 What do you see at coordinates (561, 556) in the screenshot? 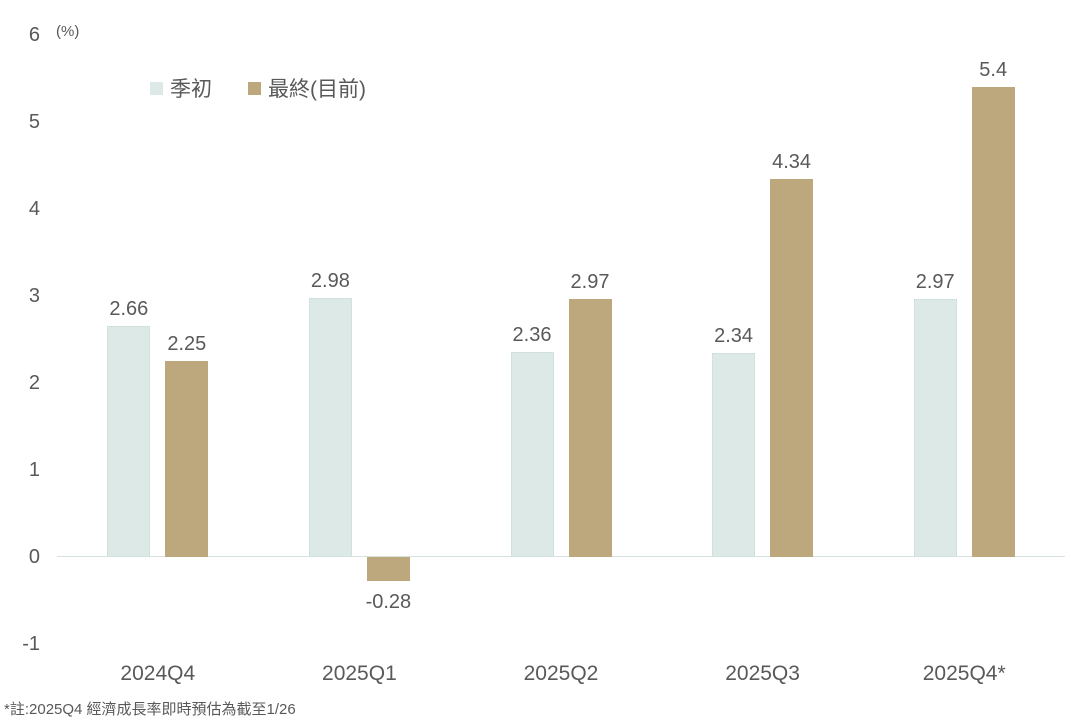
I see `x-axis-zero-line` at bounding box center [561, 556].